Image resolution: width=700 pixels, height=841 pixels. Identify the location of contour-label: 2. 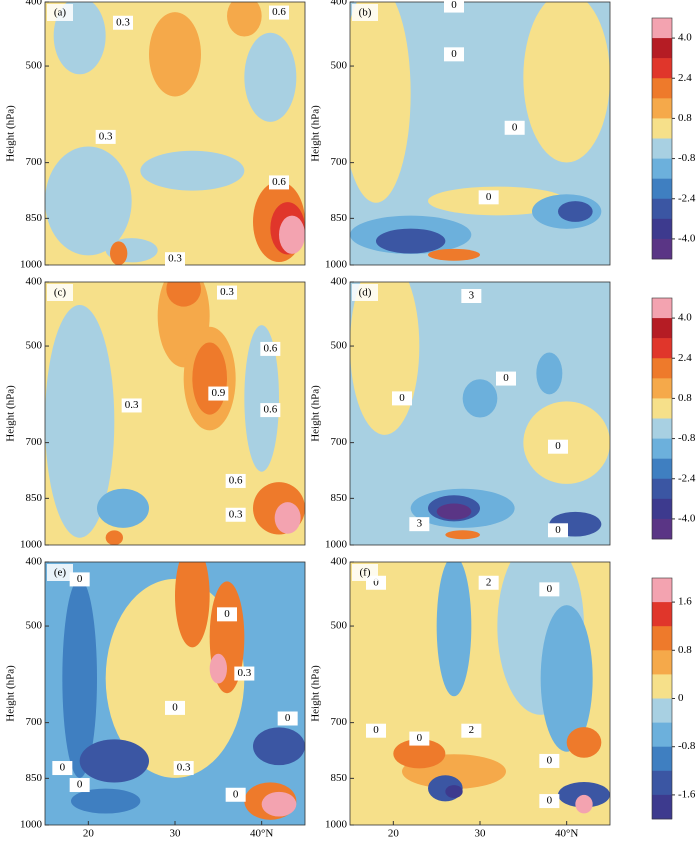
(489, 582).